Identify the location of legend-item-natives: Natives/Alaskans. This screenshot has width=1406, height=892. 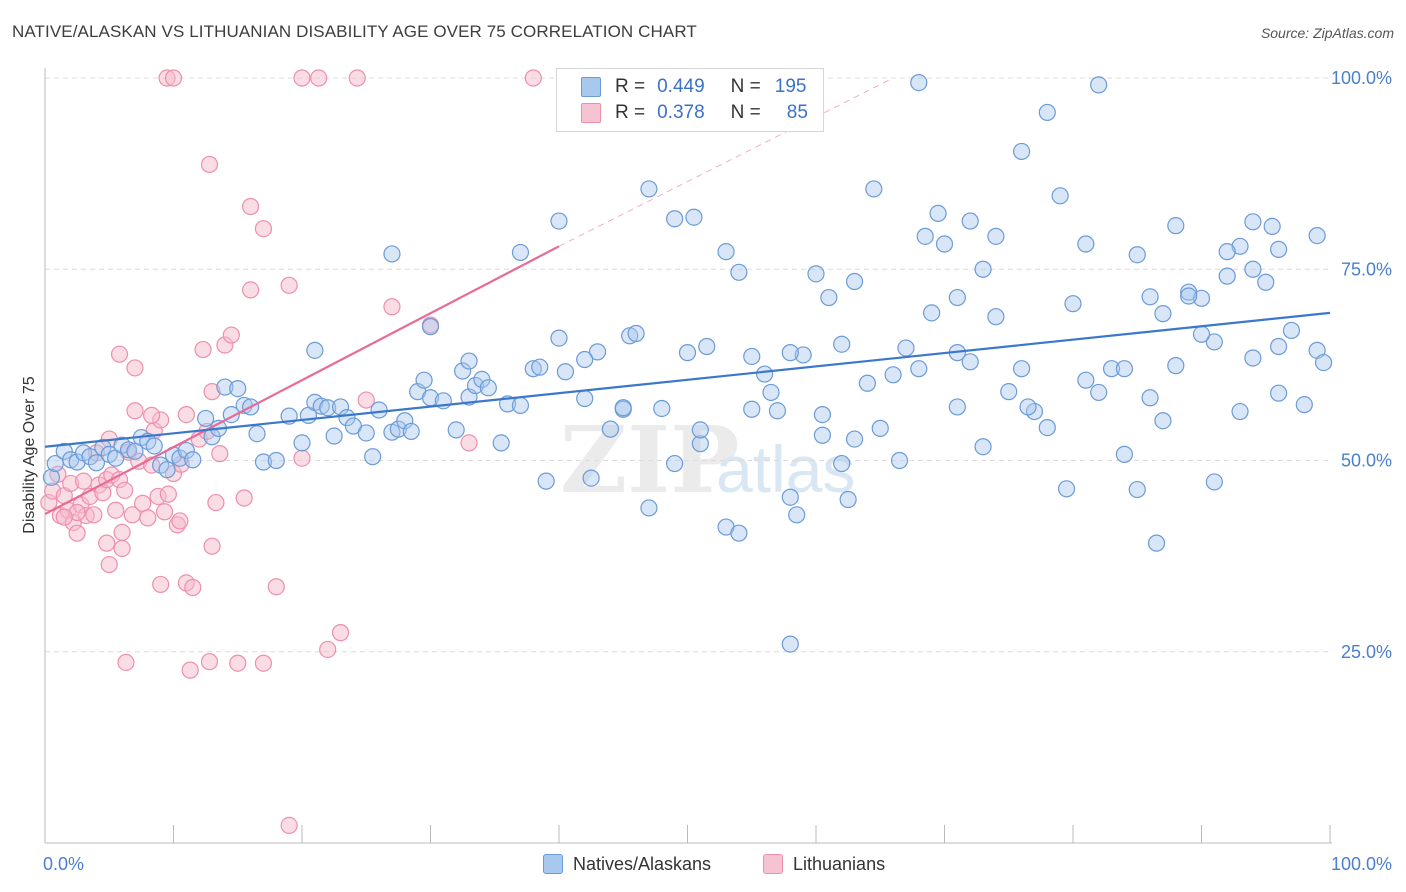
(627, 864).